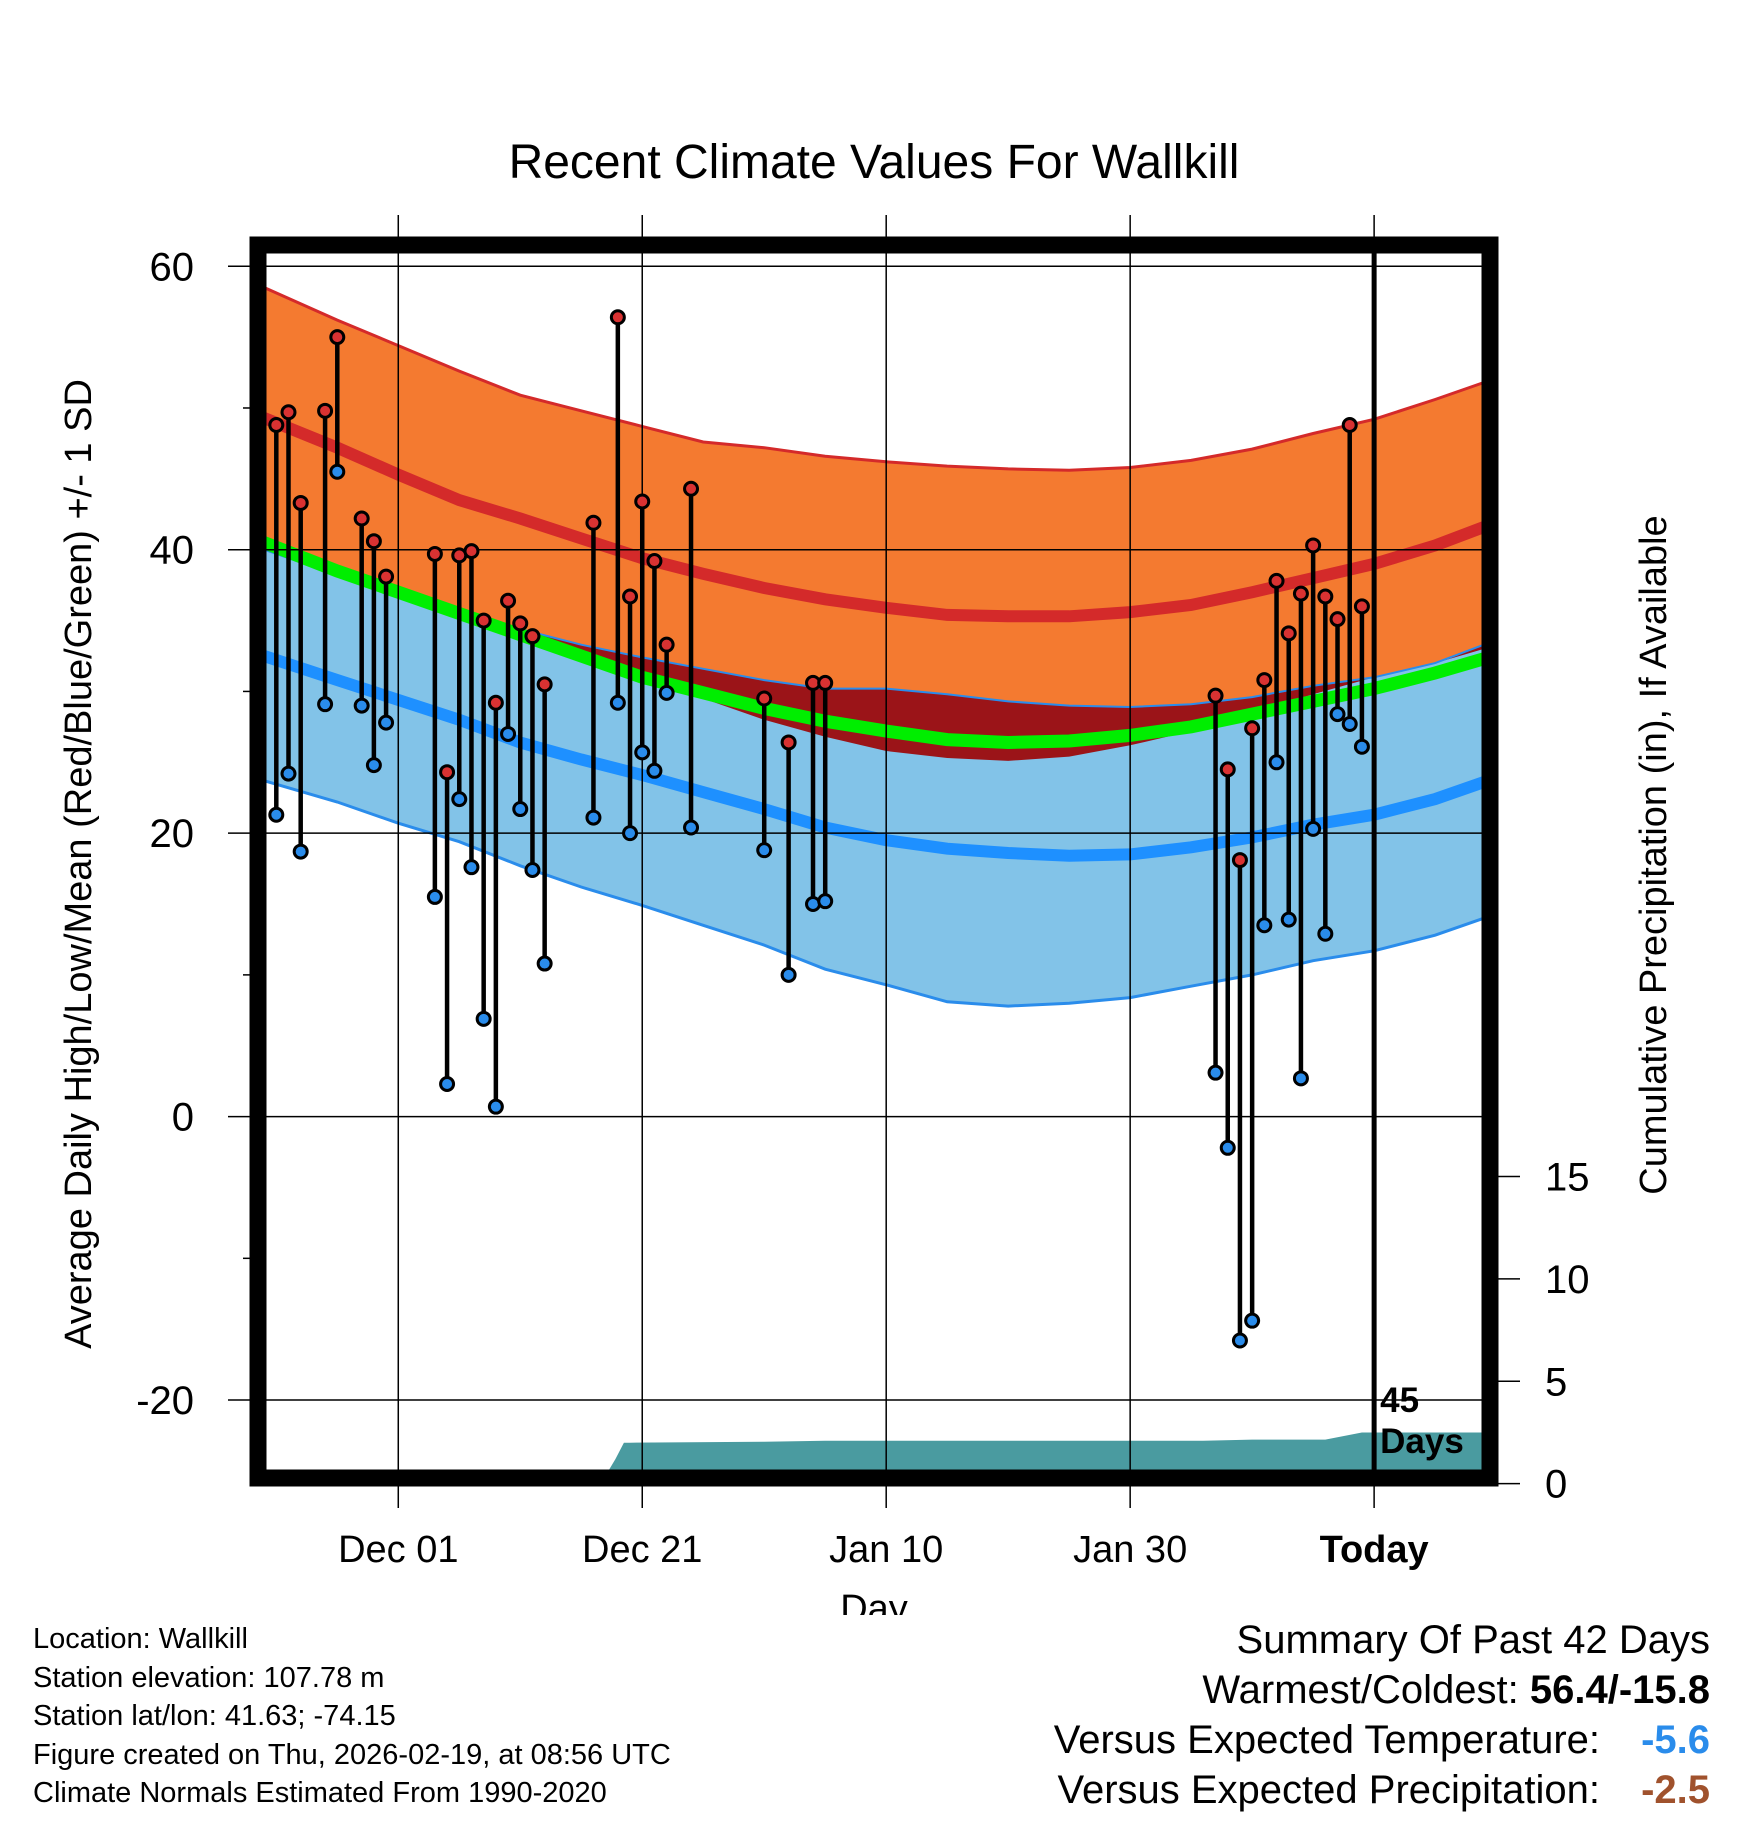 The height and width of the screenshot is (1828, 1748). What do you see at coordinates (1328, 1790) in the screenshot?
I see `precip-anomaly-label: Versus Expected Precipitation:` at bounding box center [1328, 1790].